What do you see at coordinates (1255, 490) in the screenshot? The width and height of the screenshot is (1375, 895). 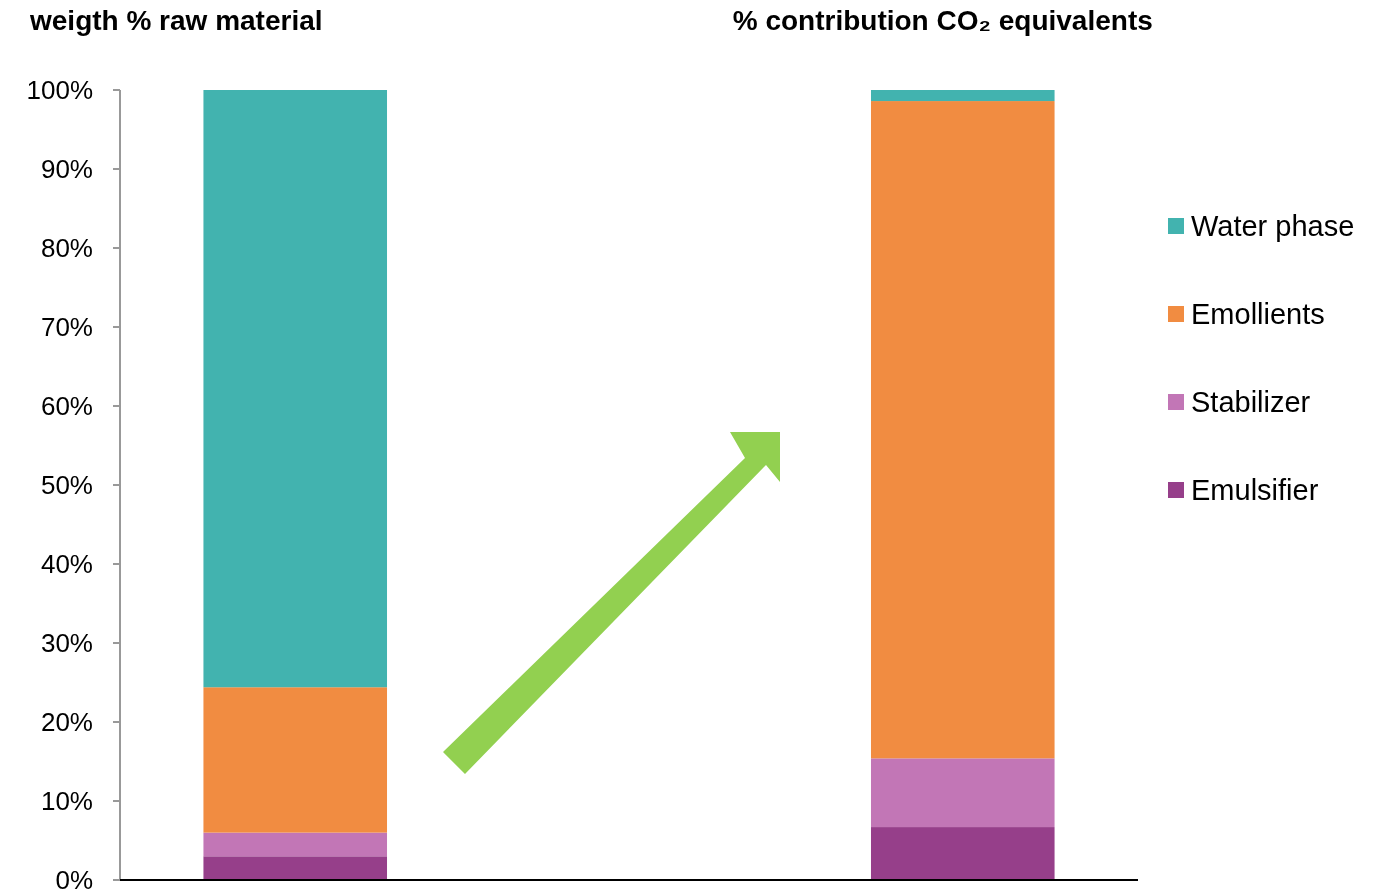 I see `legend-label: Emulsifier` at bounding box center [1255, 490].